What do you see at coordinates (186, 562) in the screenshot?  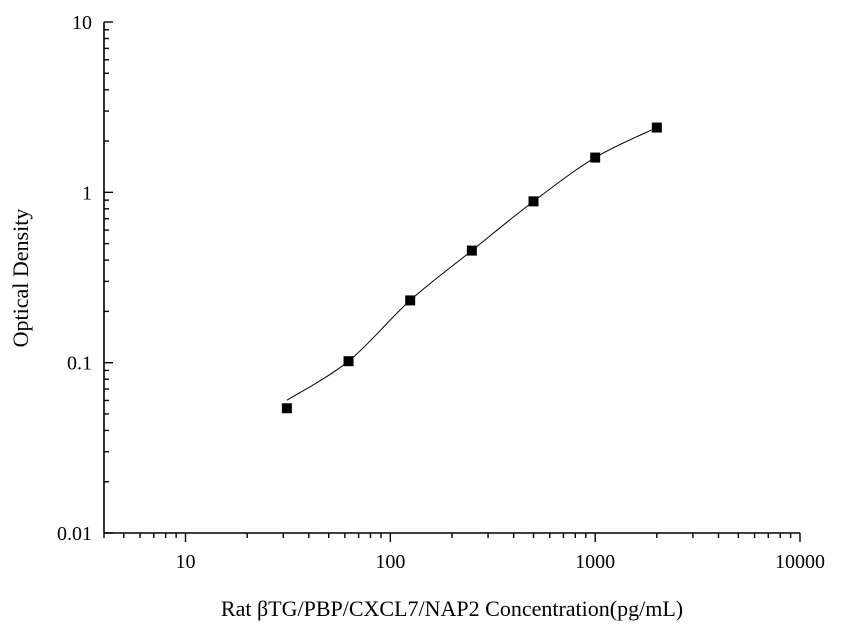 I see `x-tick-label: 10` at bounding box center [186, 562].